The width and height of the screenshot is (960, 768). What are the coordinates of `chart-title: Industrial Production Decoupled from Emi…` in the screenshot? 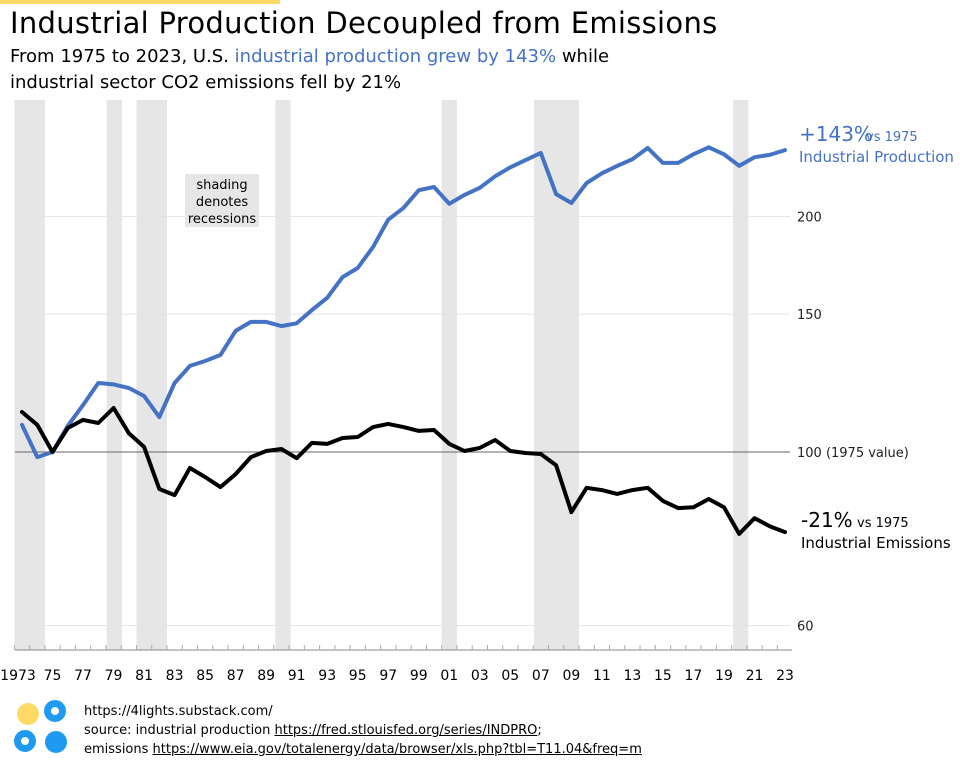 It's located at (364, 23).